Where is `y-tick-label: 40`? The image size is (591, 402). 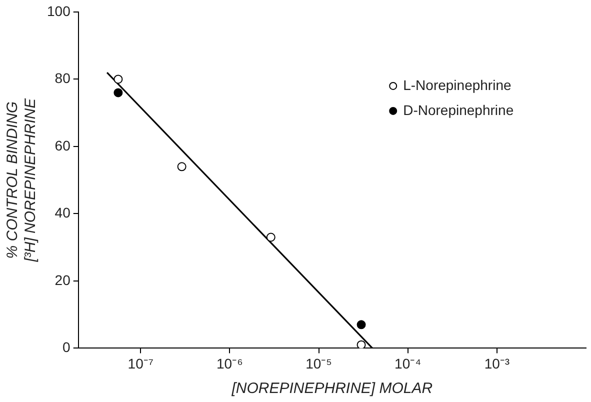 y-tick-label: 40 is located at coordinates (62, 212).